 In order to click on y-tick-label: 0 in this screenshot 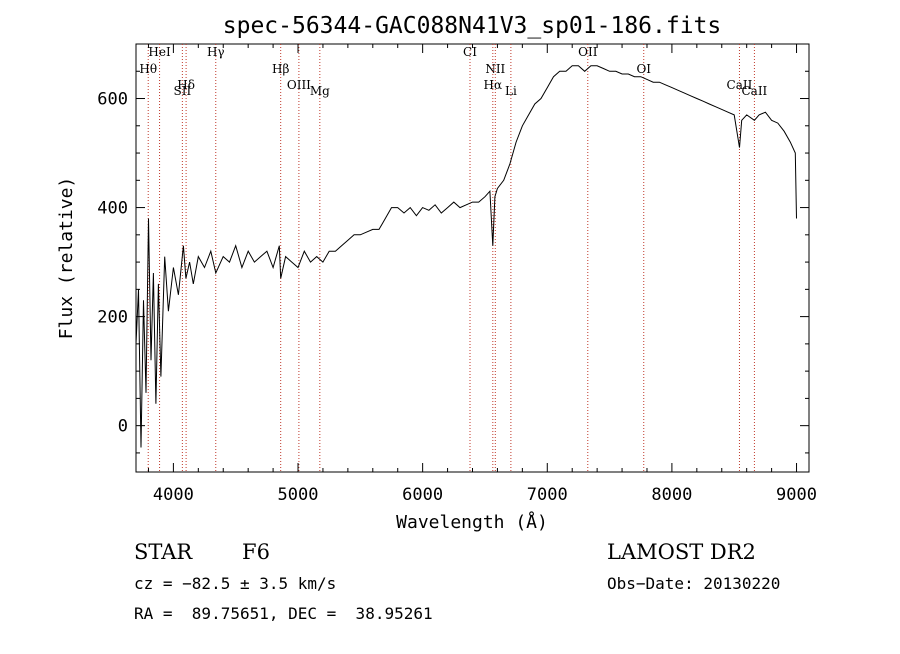, I will do `click(123, 427)`.